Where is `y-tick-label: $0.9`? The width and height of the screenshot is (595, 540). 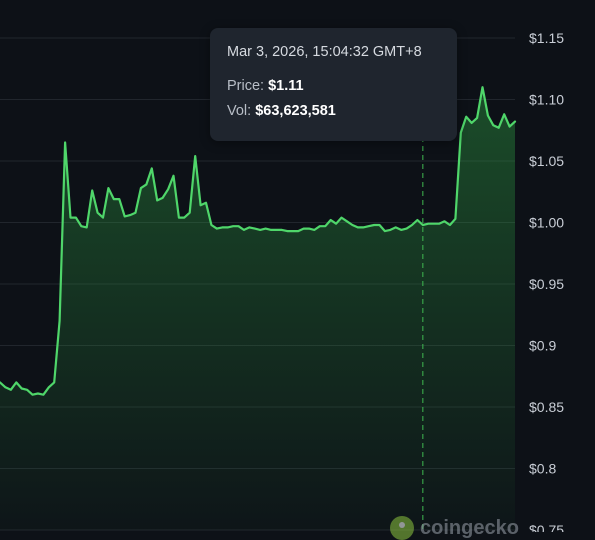
y-tick-label: $0.9 is located at coordinates (542, 346).